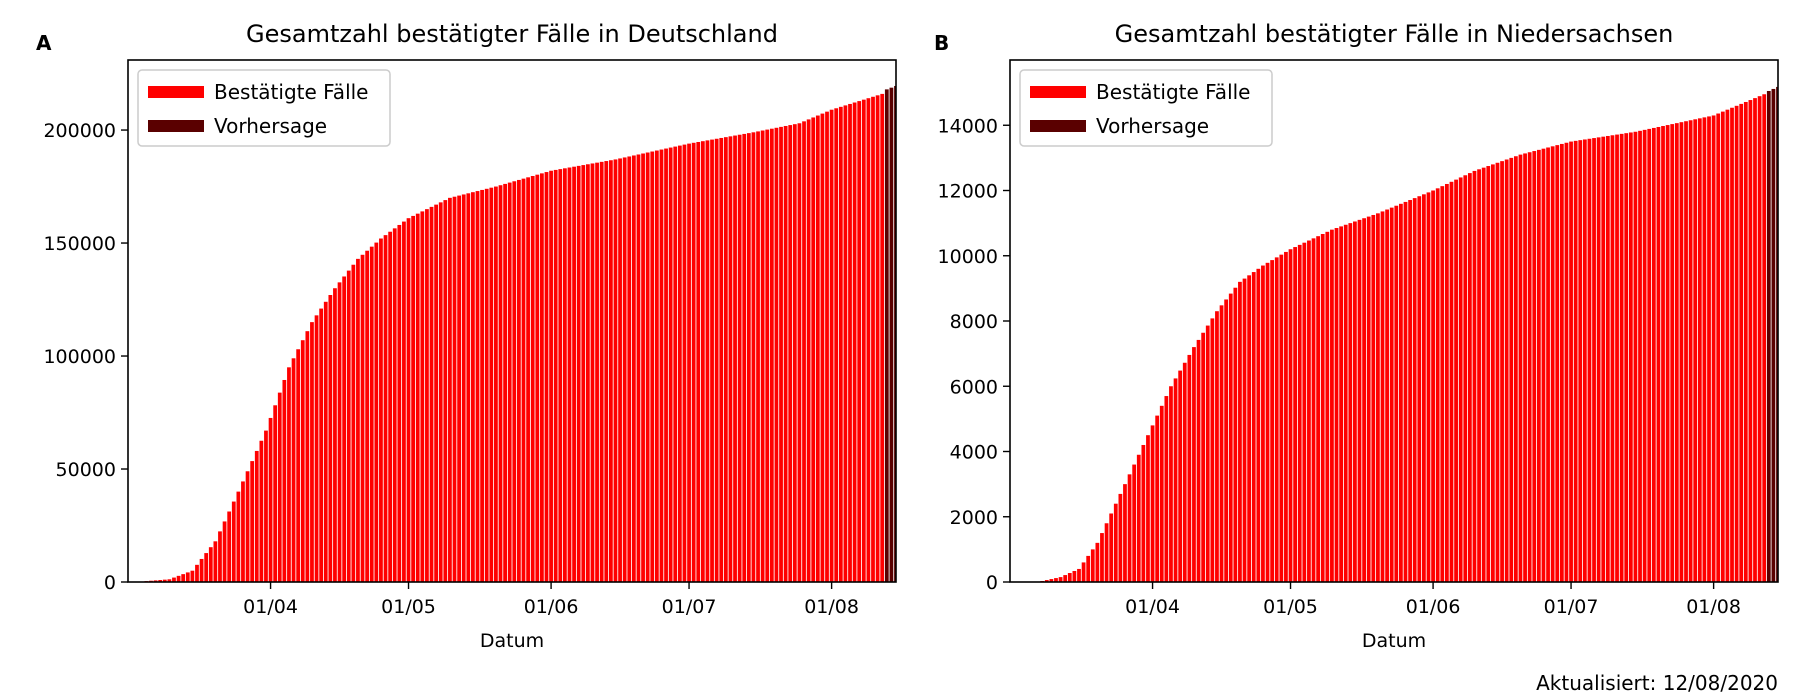  Describe the element at coordinates (974, 387) in the screenshot. I see `panel-b-y-tick-label: 6000` at that location.